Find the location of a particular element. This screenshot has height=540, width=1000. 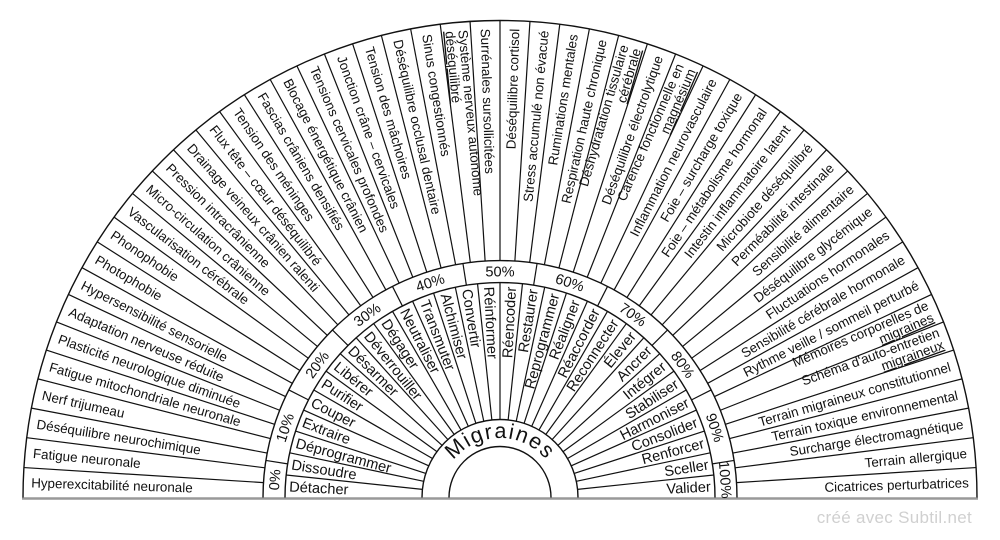

cause-sector-label: Cicatrices perturbatrices is located at coordinates (896, 485).